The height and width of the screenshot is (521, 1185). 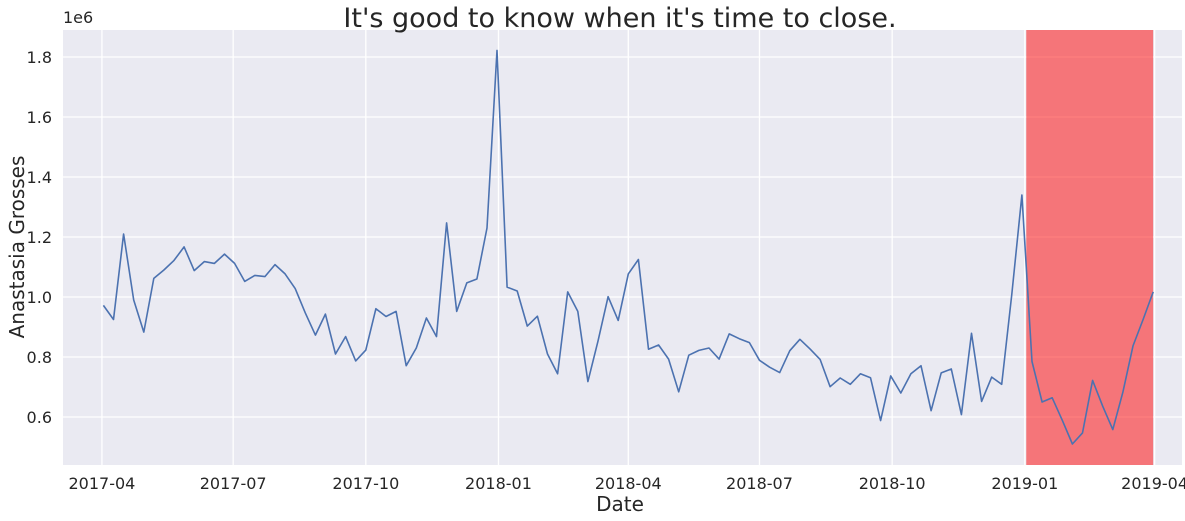 What do you see at coordinates (39, 177) in the screenshot?
I see `y-tick-label: 1.4` at bounding box center [39, 177].